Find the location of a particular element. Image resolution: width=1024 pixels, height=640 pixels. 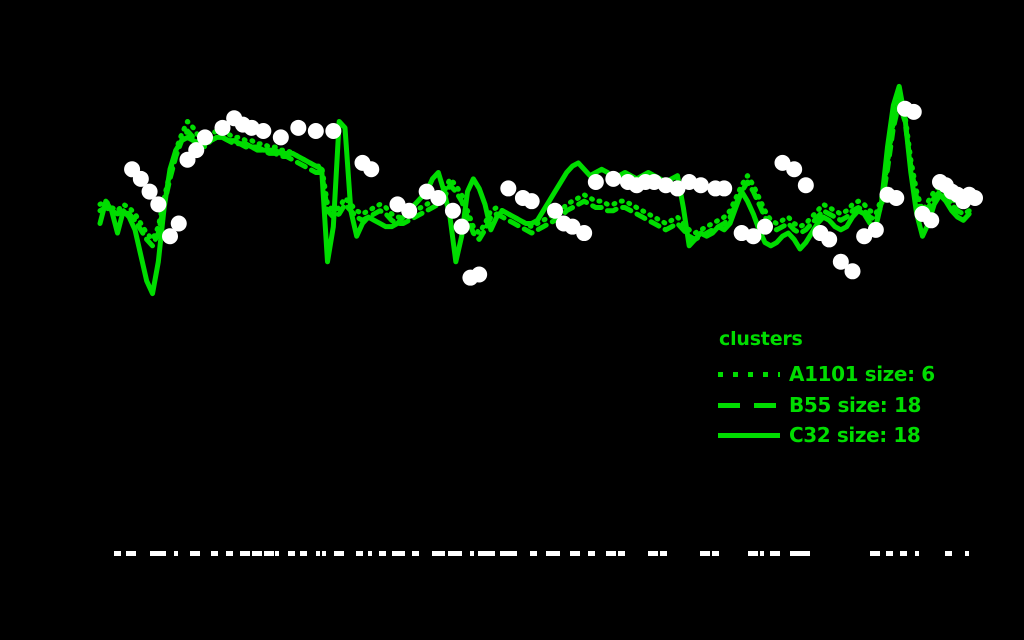

legend-label-a1101: A1101 size: 6 is located at coordinates (862, 374).